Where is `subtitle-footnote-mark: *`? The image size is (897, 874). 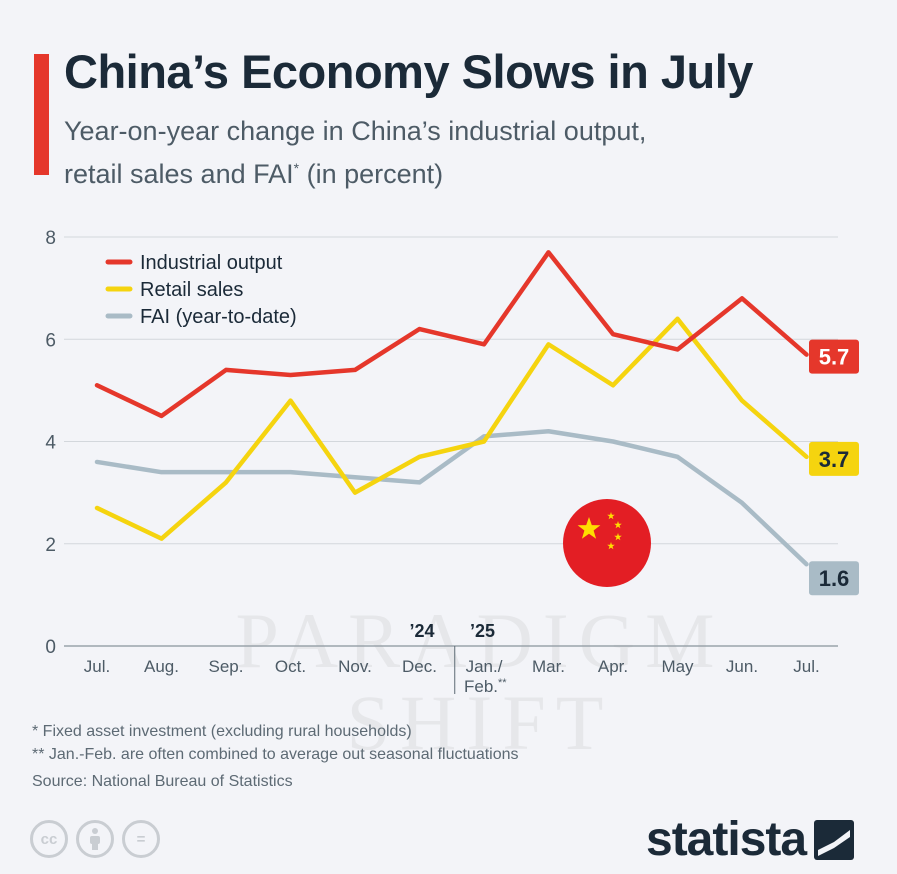 subtitle-footnote-mark: * is located at coordinates (296, 168).